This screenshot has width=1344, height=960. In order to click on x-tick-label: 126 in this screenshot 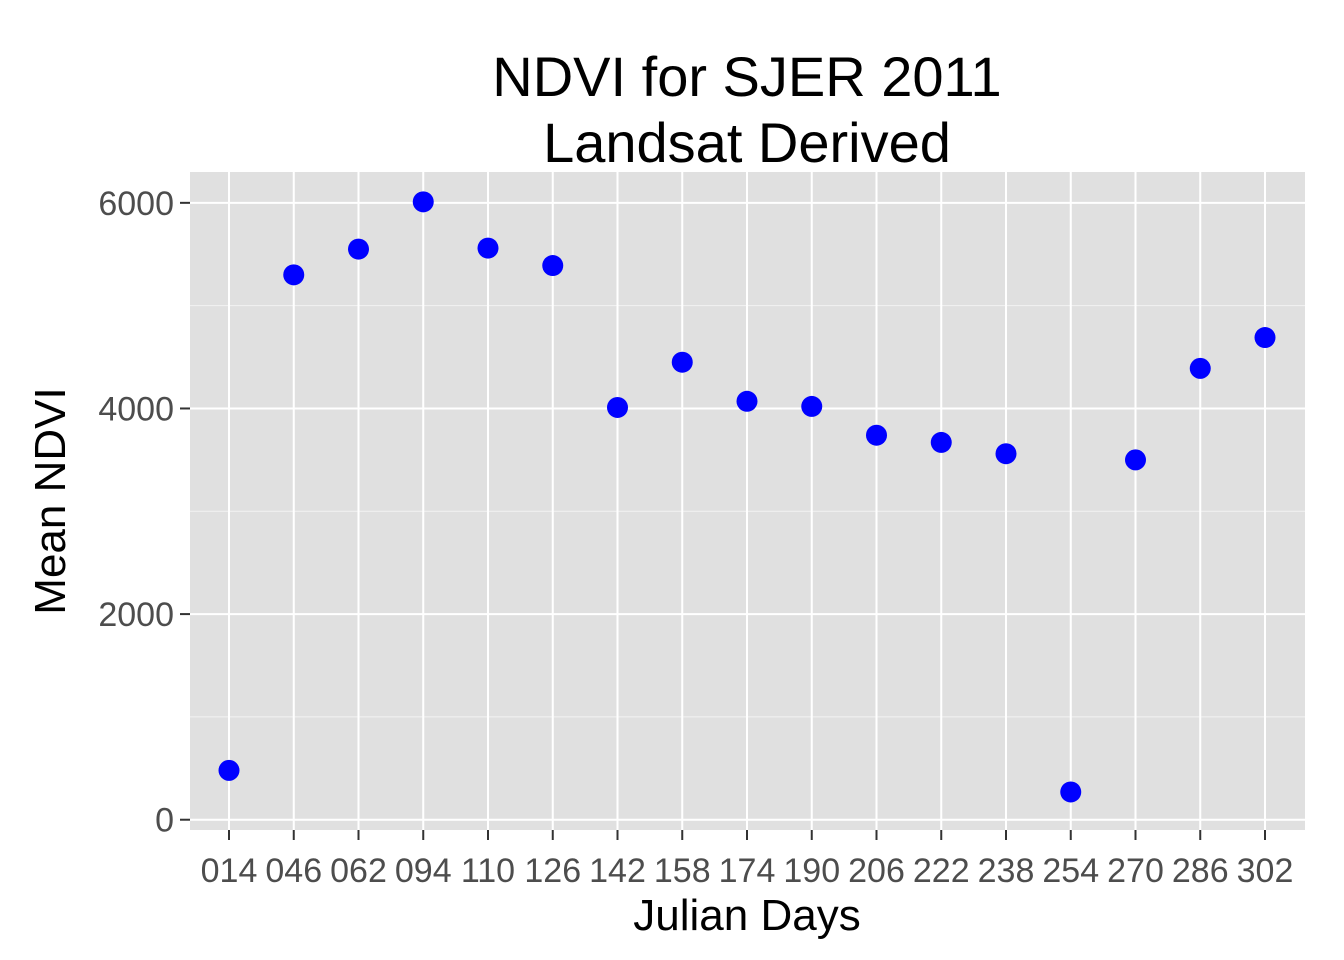, I will do `click(552, 871)`.